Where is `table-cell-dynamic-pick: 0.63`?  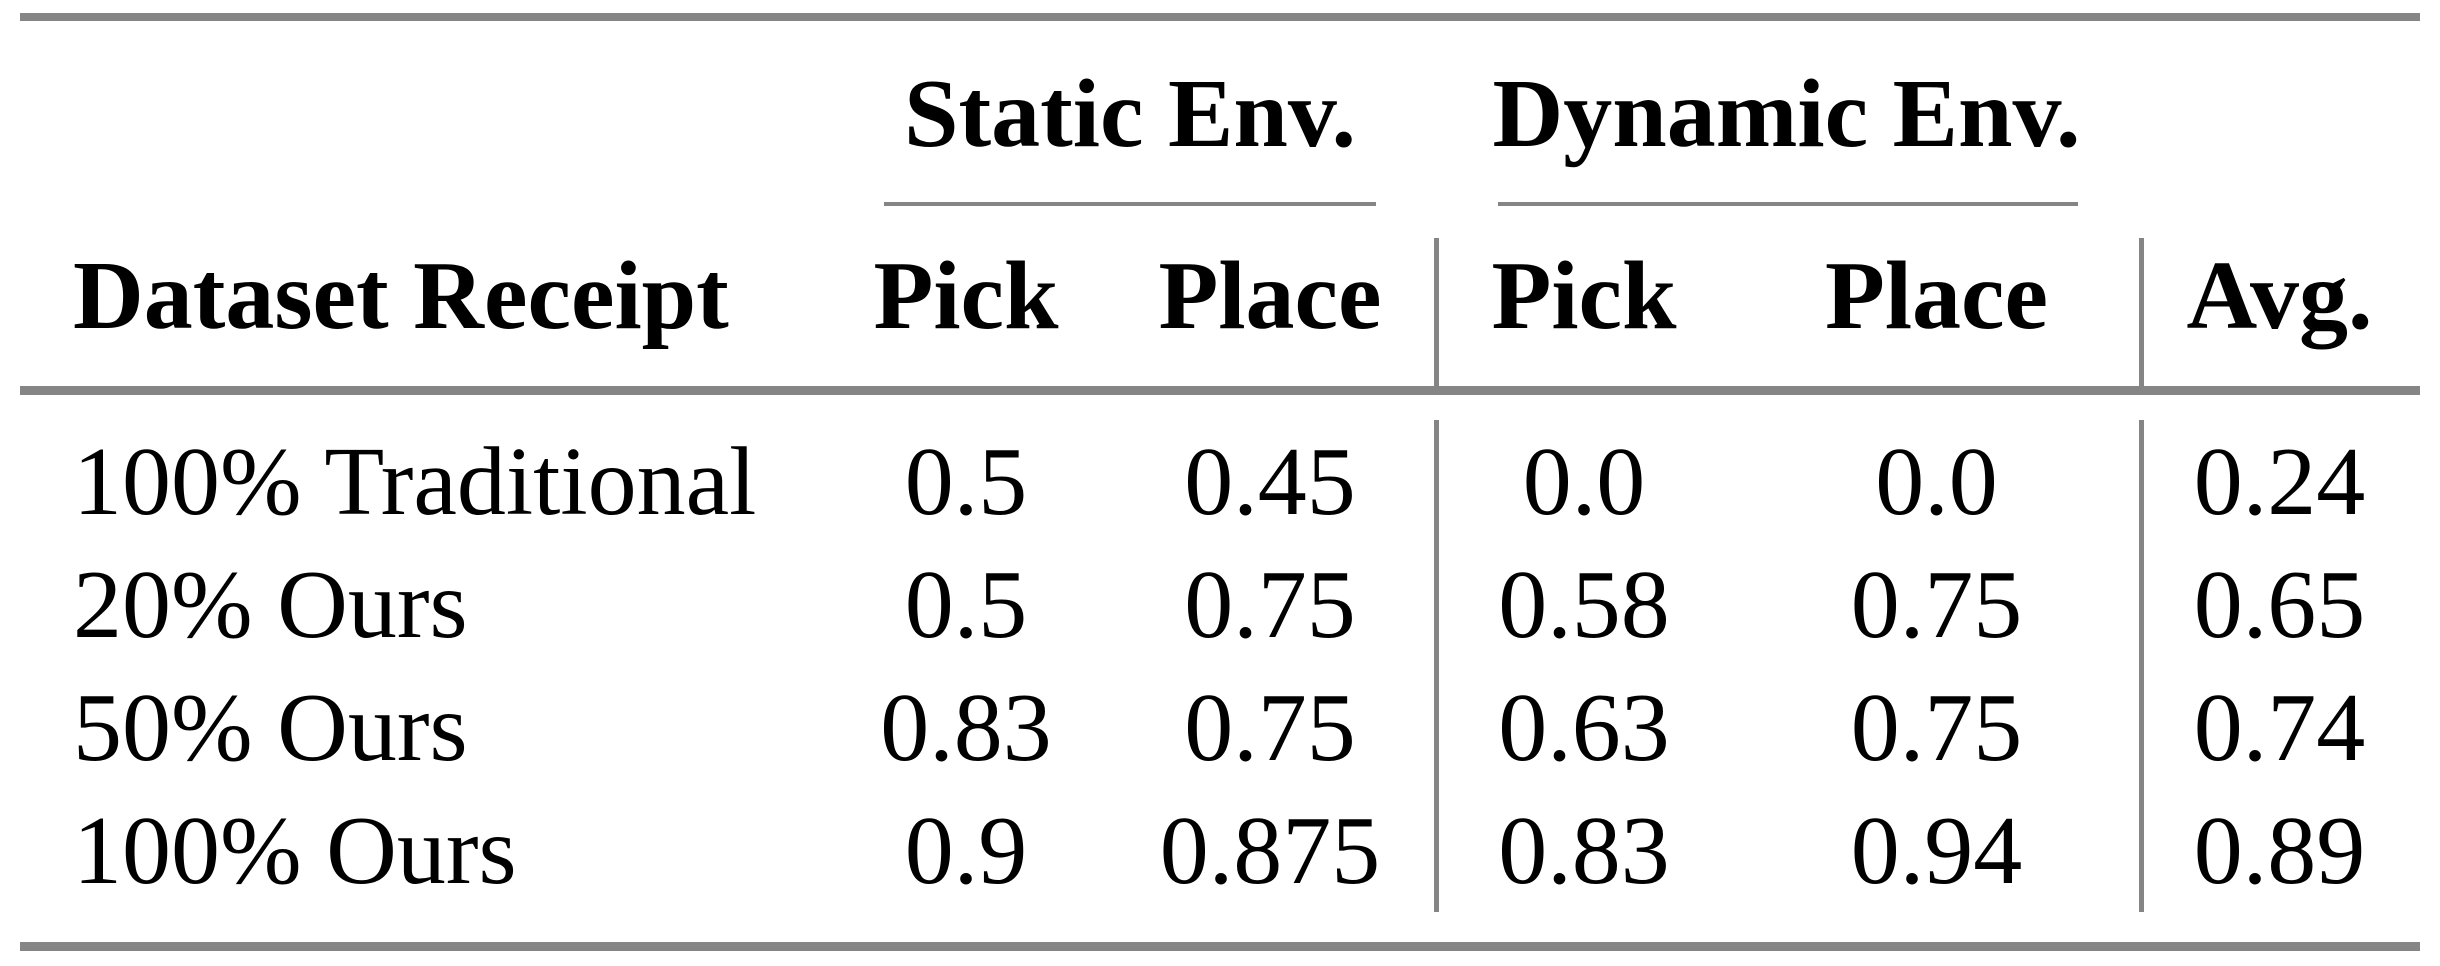
table-cell-dynamic-pick: 0.63 is located at coordinates (1584, 727).